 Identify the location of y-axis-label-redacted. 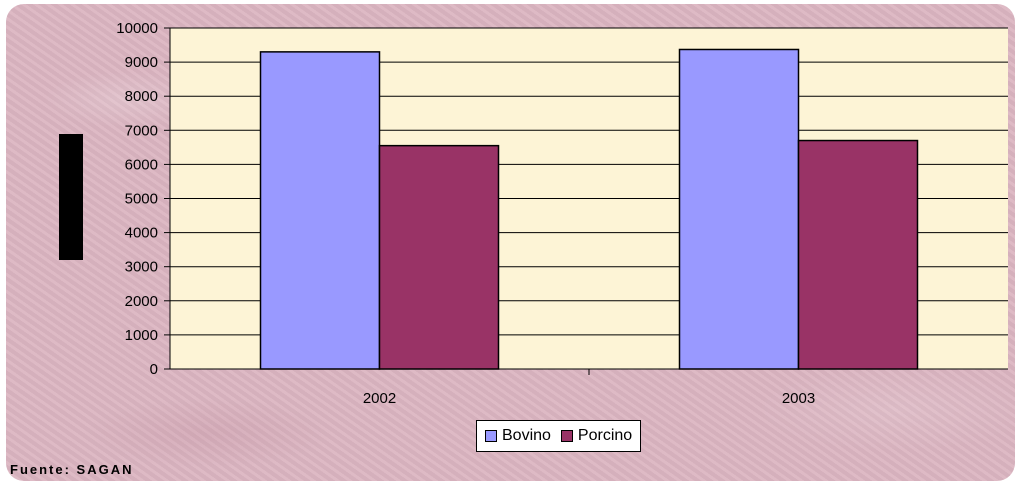
(71, 197).